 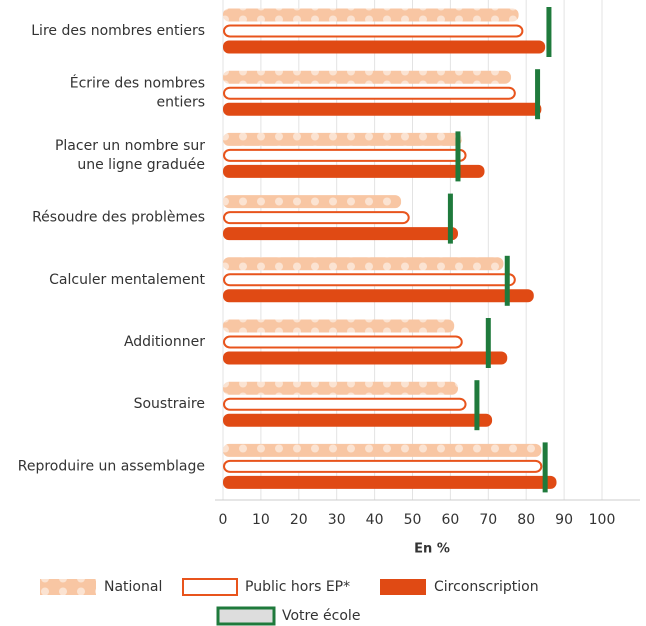 I want to click on category-label: Écrire des nombres, so click(x=137, y=83).